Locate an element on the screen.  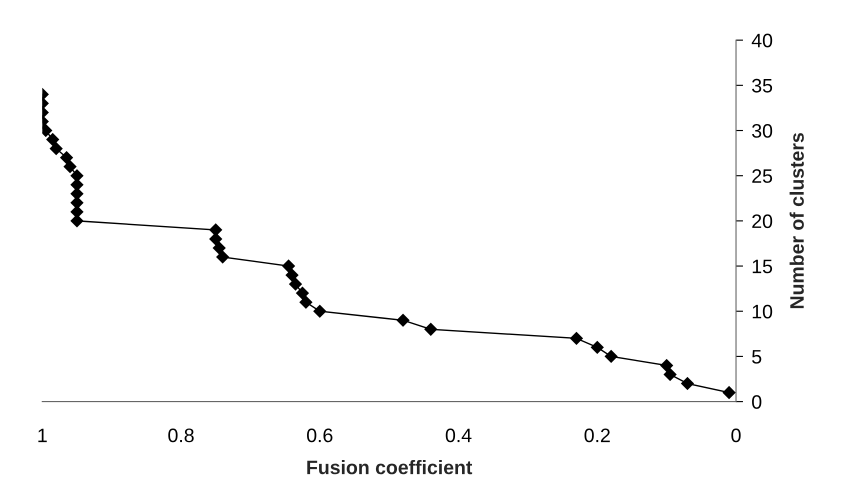
y-tick-label: 25 is located at coordinates (762, 176).